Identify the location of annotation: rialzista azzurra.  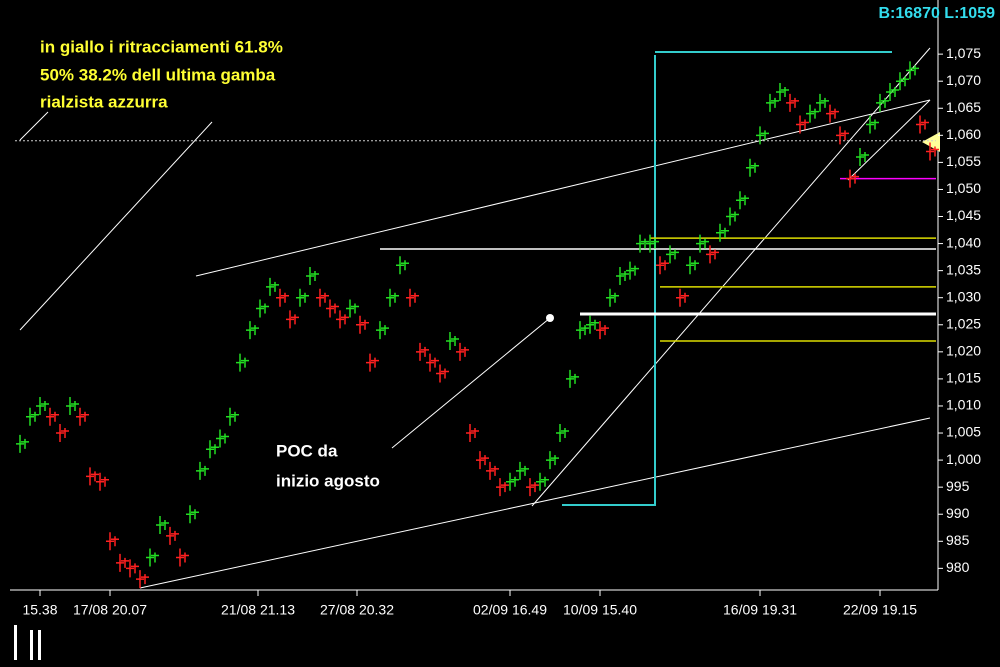
(104, 101).